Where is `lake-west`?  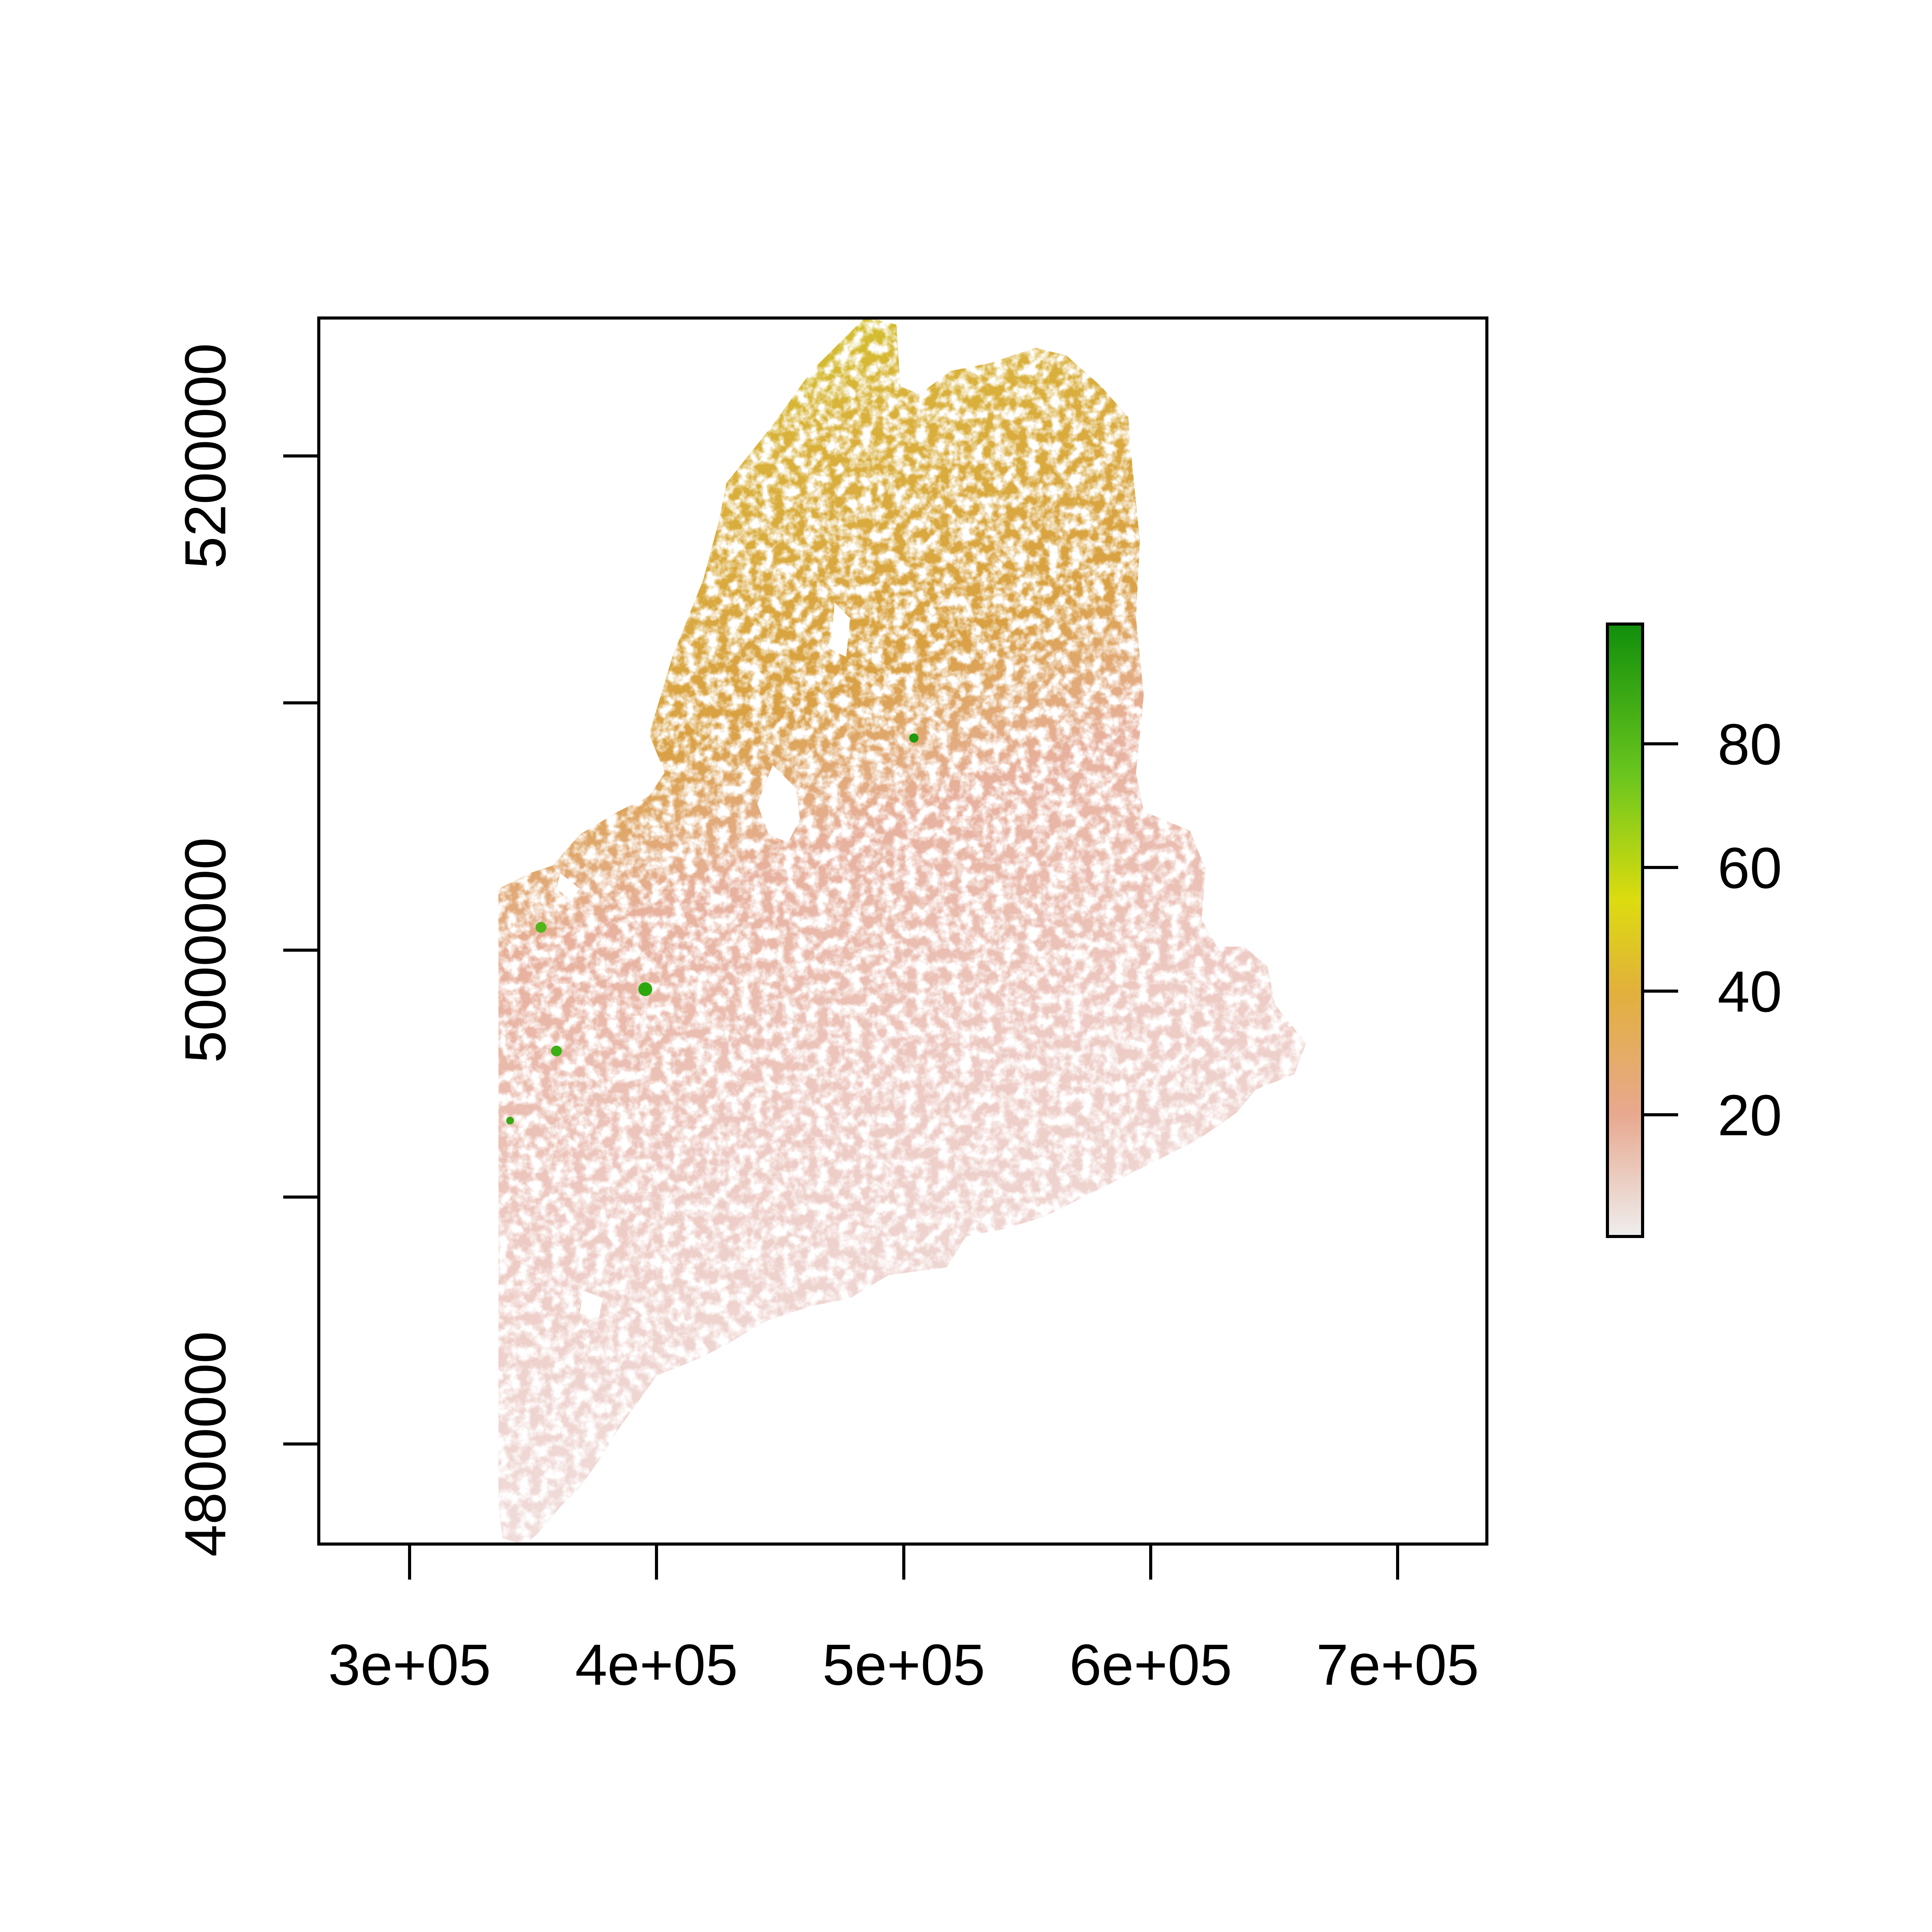 lake-west is located at coordinates (568, 886).